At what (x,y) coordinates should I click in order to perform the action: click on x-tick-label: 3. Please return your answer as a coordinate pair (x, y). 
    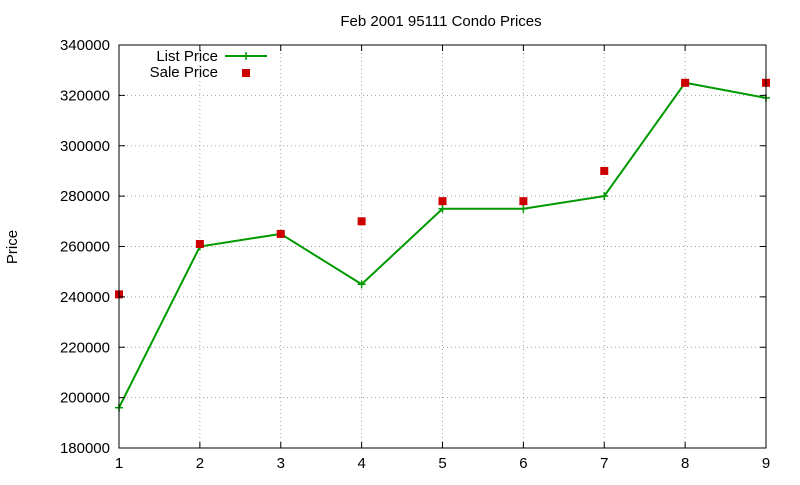
    Looking at the image, I should click on (281, 463).